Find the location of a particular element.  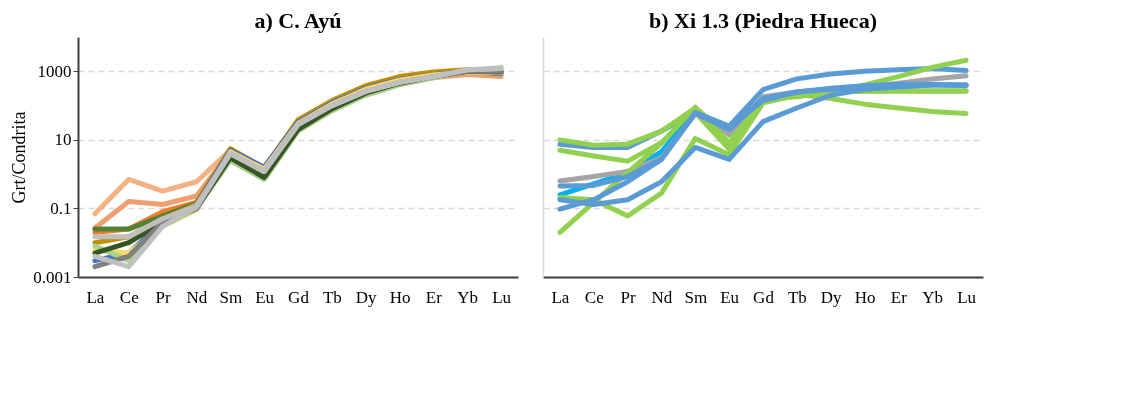

y-tick-label: 10 is located at coordinates (63, 140).